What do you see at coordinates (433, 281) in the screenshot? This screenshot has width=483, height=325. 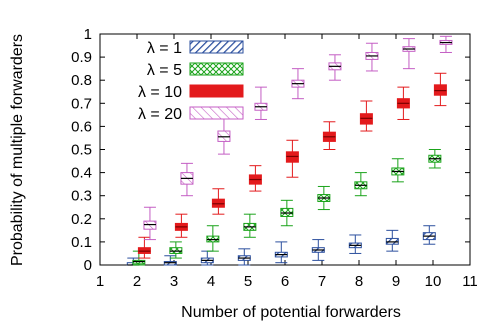 I see `x-tick-label: 10` at bounding box center [433, 281].